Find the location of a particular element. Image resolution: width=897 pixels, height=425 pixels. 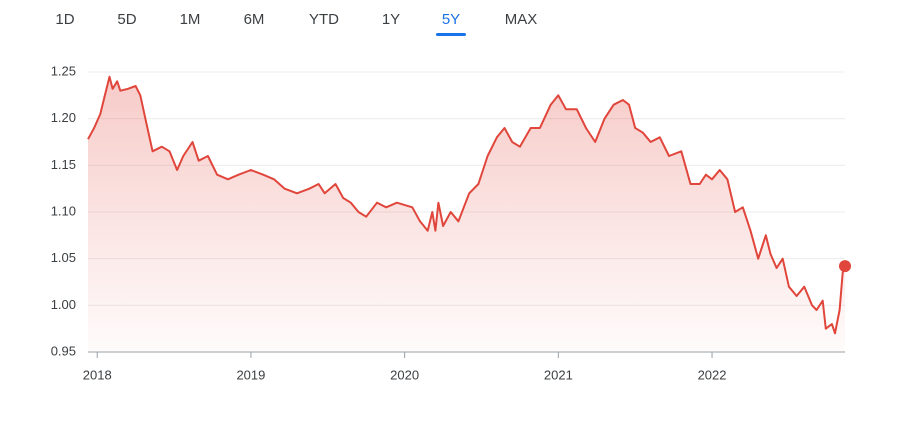

range-tab: 5Y is located at coordinates (451, 19).